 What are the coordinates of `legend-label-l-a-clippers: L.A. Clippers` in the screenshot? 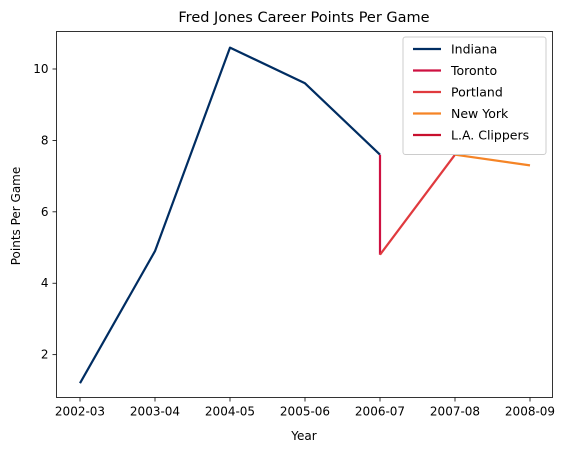 It's located at (490, 135).